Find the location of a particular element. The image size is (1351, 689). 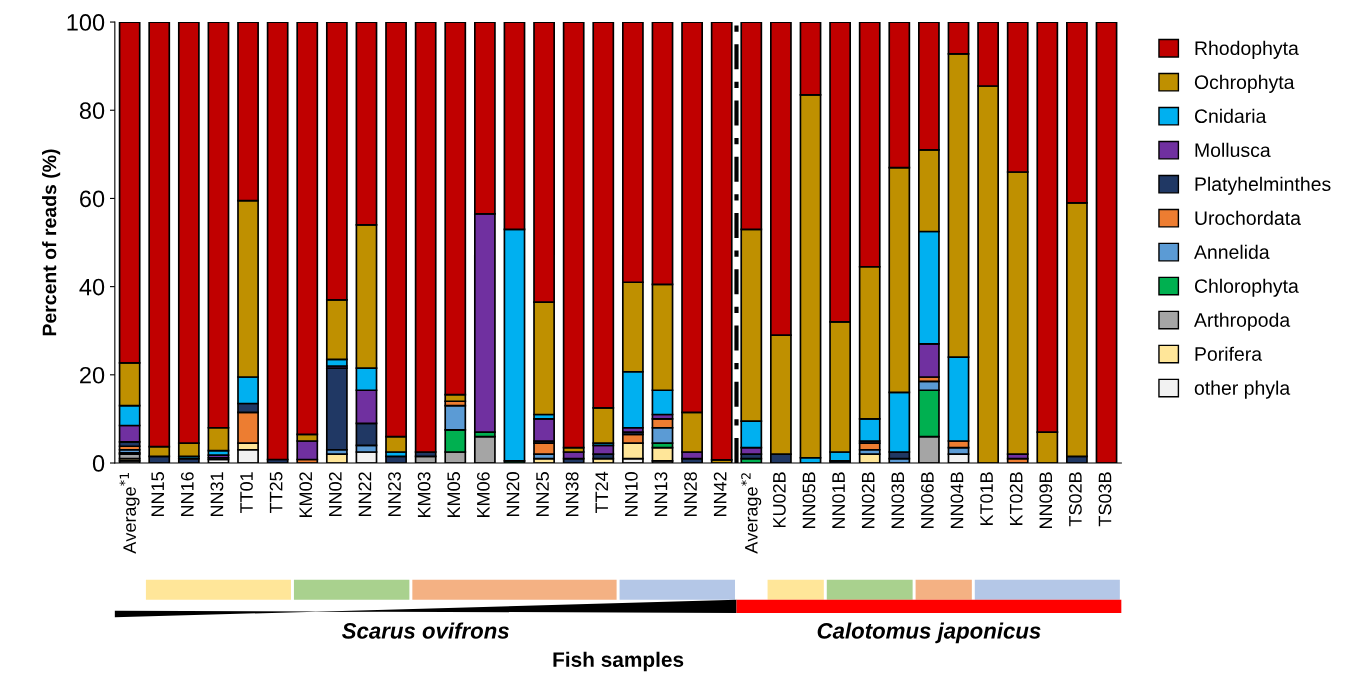

legend-label: other phyla is located at coordinates (1242, 389).